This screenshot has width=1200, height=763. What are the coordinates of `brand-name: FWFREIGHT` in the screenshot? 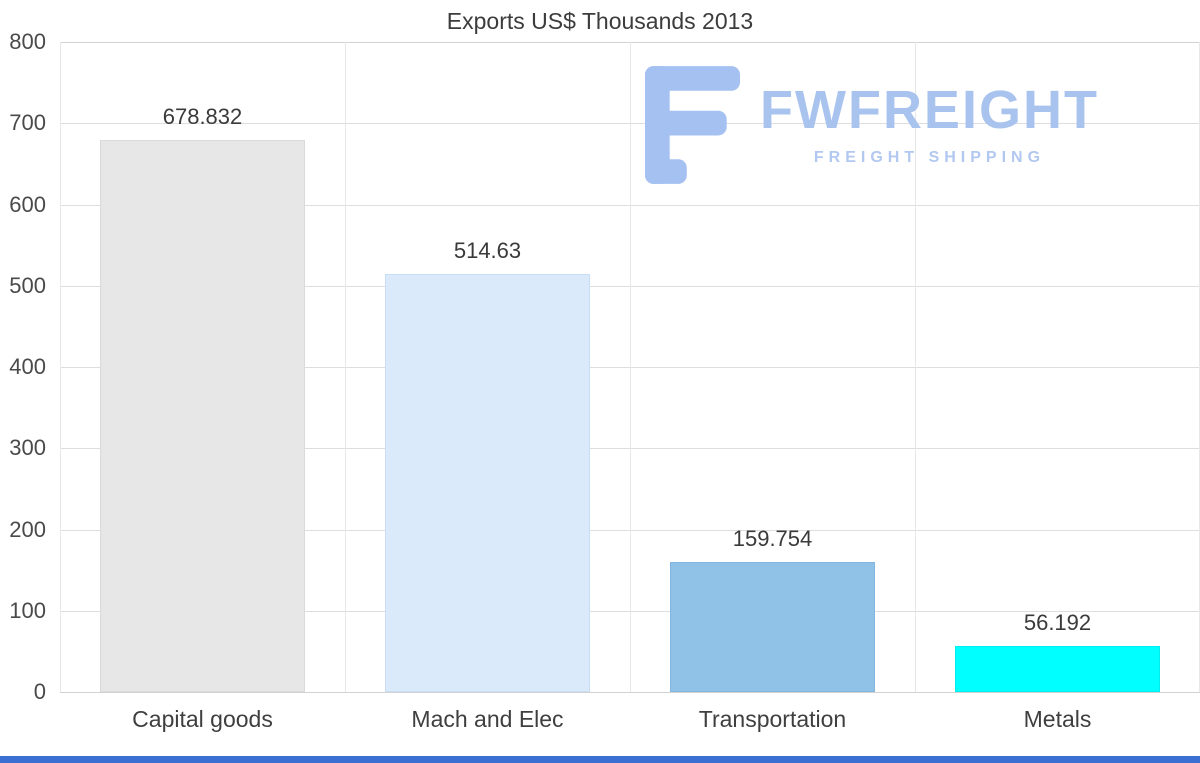 It's located at (929, 110).